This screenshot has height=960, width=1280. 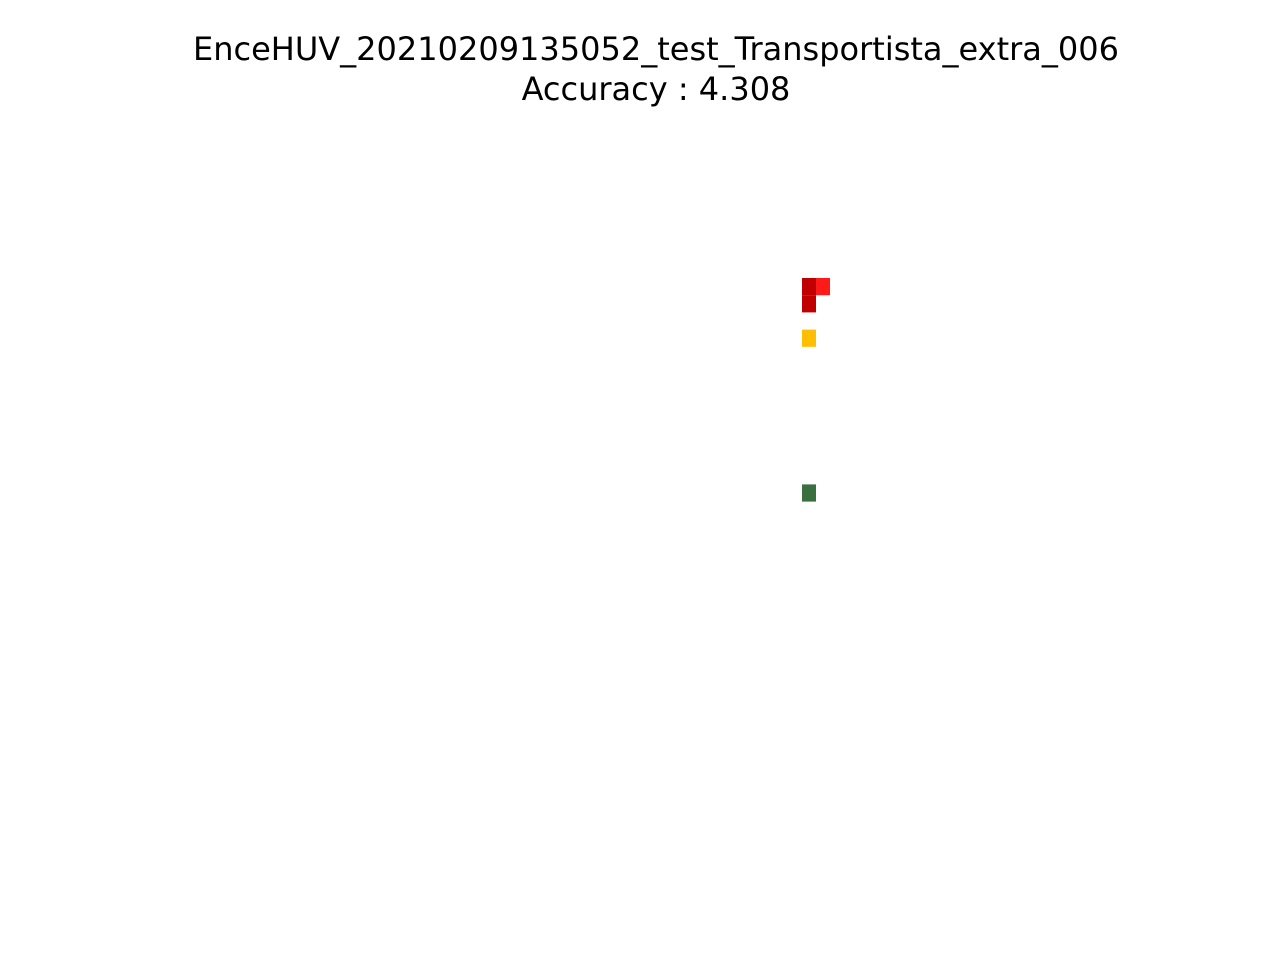 What do you see at coordinates (656, 89) in the screenshot?
I see `chart-subtitle: Accuracy : 4.308` at bounding box center [656, 89].